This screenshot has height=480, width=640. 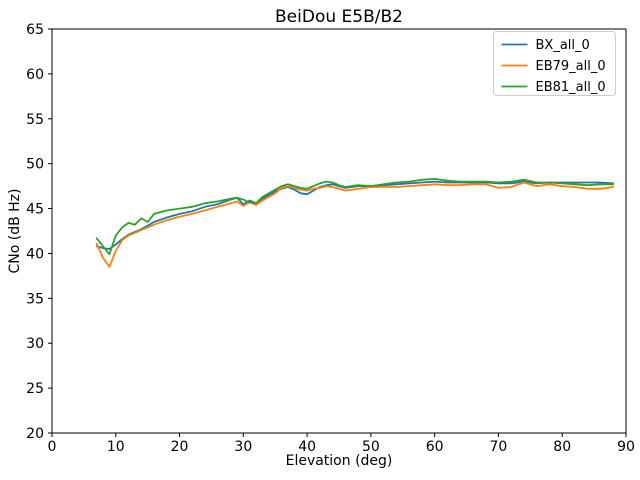 I want to click on legend-label-EB79_all_0: EB79_all_0, so click(x=571, y=66).